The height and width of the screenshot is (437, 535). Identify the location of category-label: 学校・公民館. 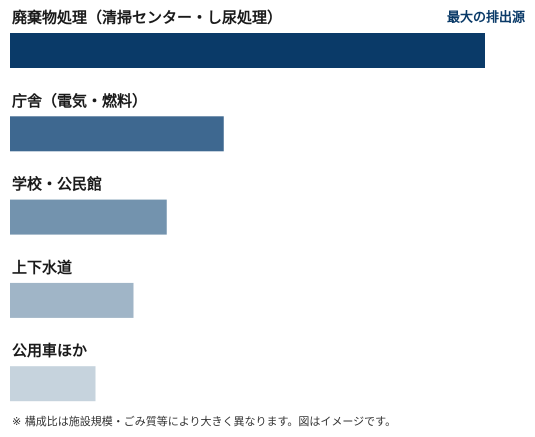
(57, 184).